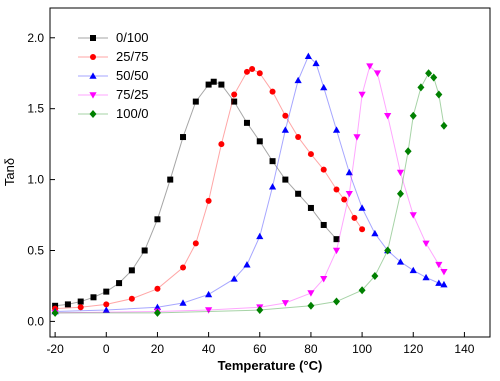  Describe the element at coordinates (209, 349) in the screenshot. I see `x-tick-label: 40` at that location.